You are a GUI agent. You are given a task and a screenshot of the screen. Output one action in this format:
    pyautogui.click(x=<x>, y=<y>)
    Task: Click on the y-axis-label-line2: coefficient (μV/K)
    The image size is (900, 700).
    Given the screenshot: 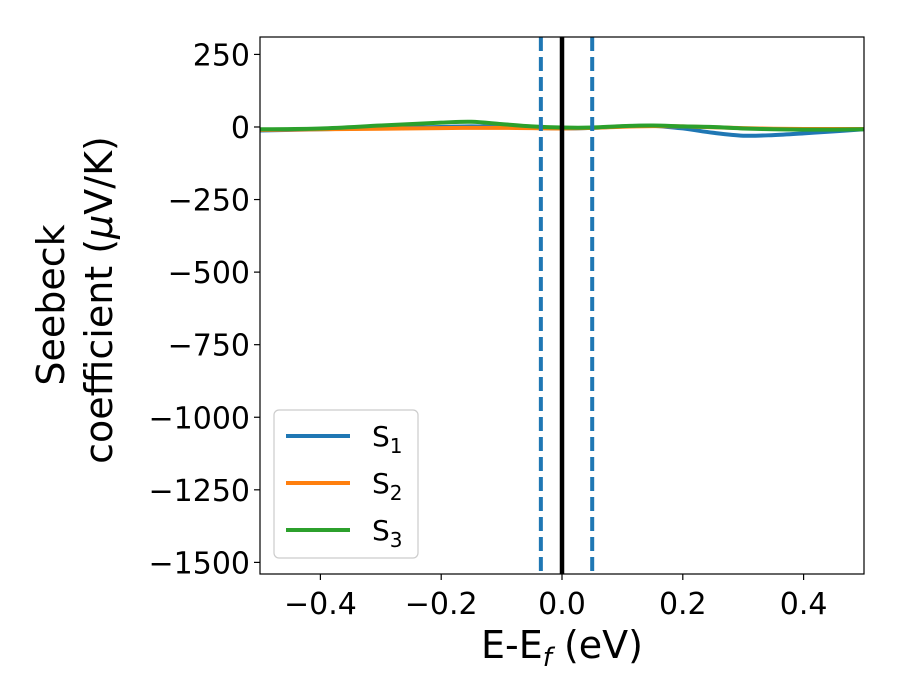 What is the action you would take?
    pyautogui.click(x=99, y=300)
    